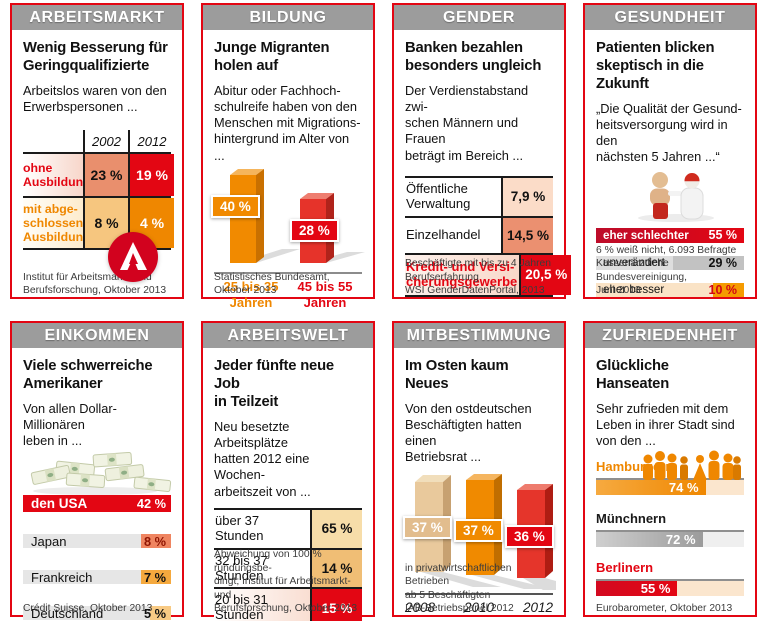 The image size is (768, 621). I want to click on panel-header-einkommen: EINKOMMEN, so click(97, 335).